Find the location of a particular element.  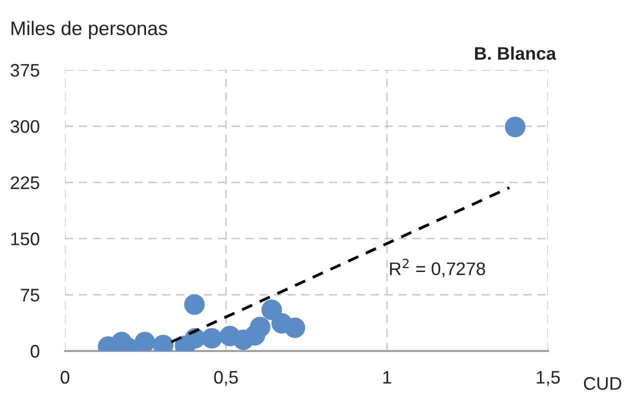

y-tick-label: 0 is located at coordinates (35, 351).